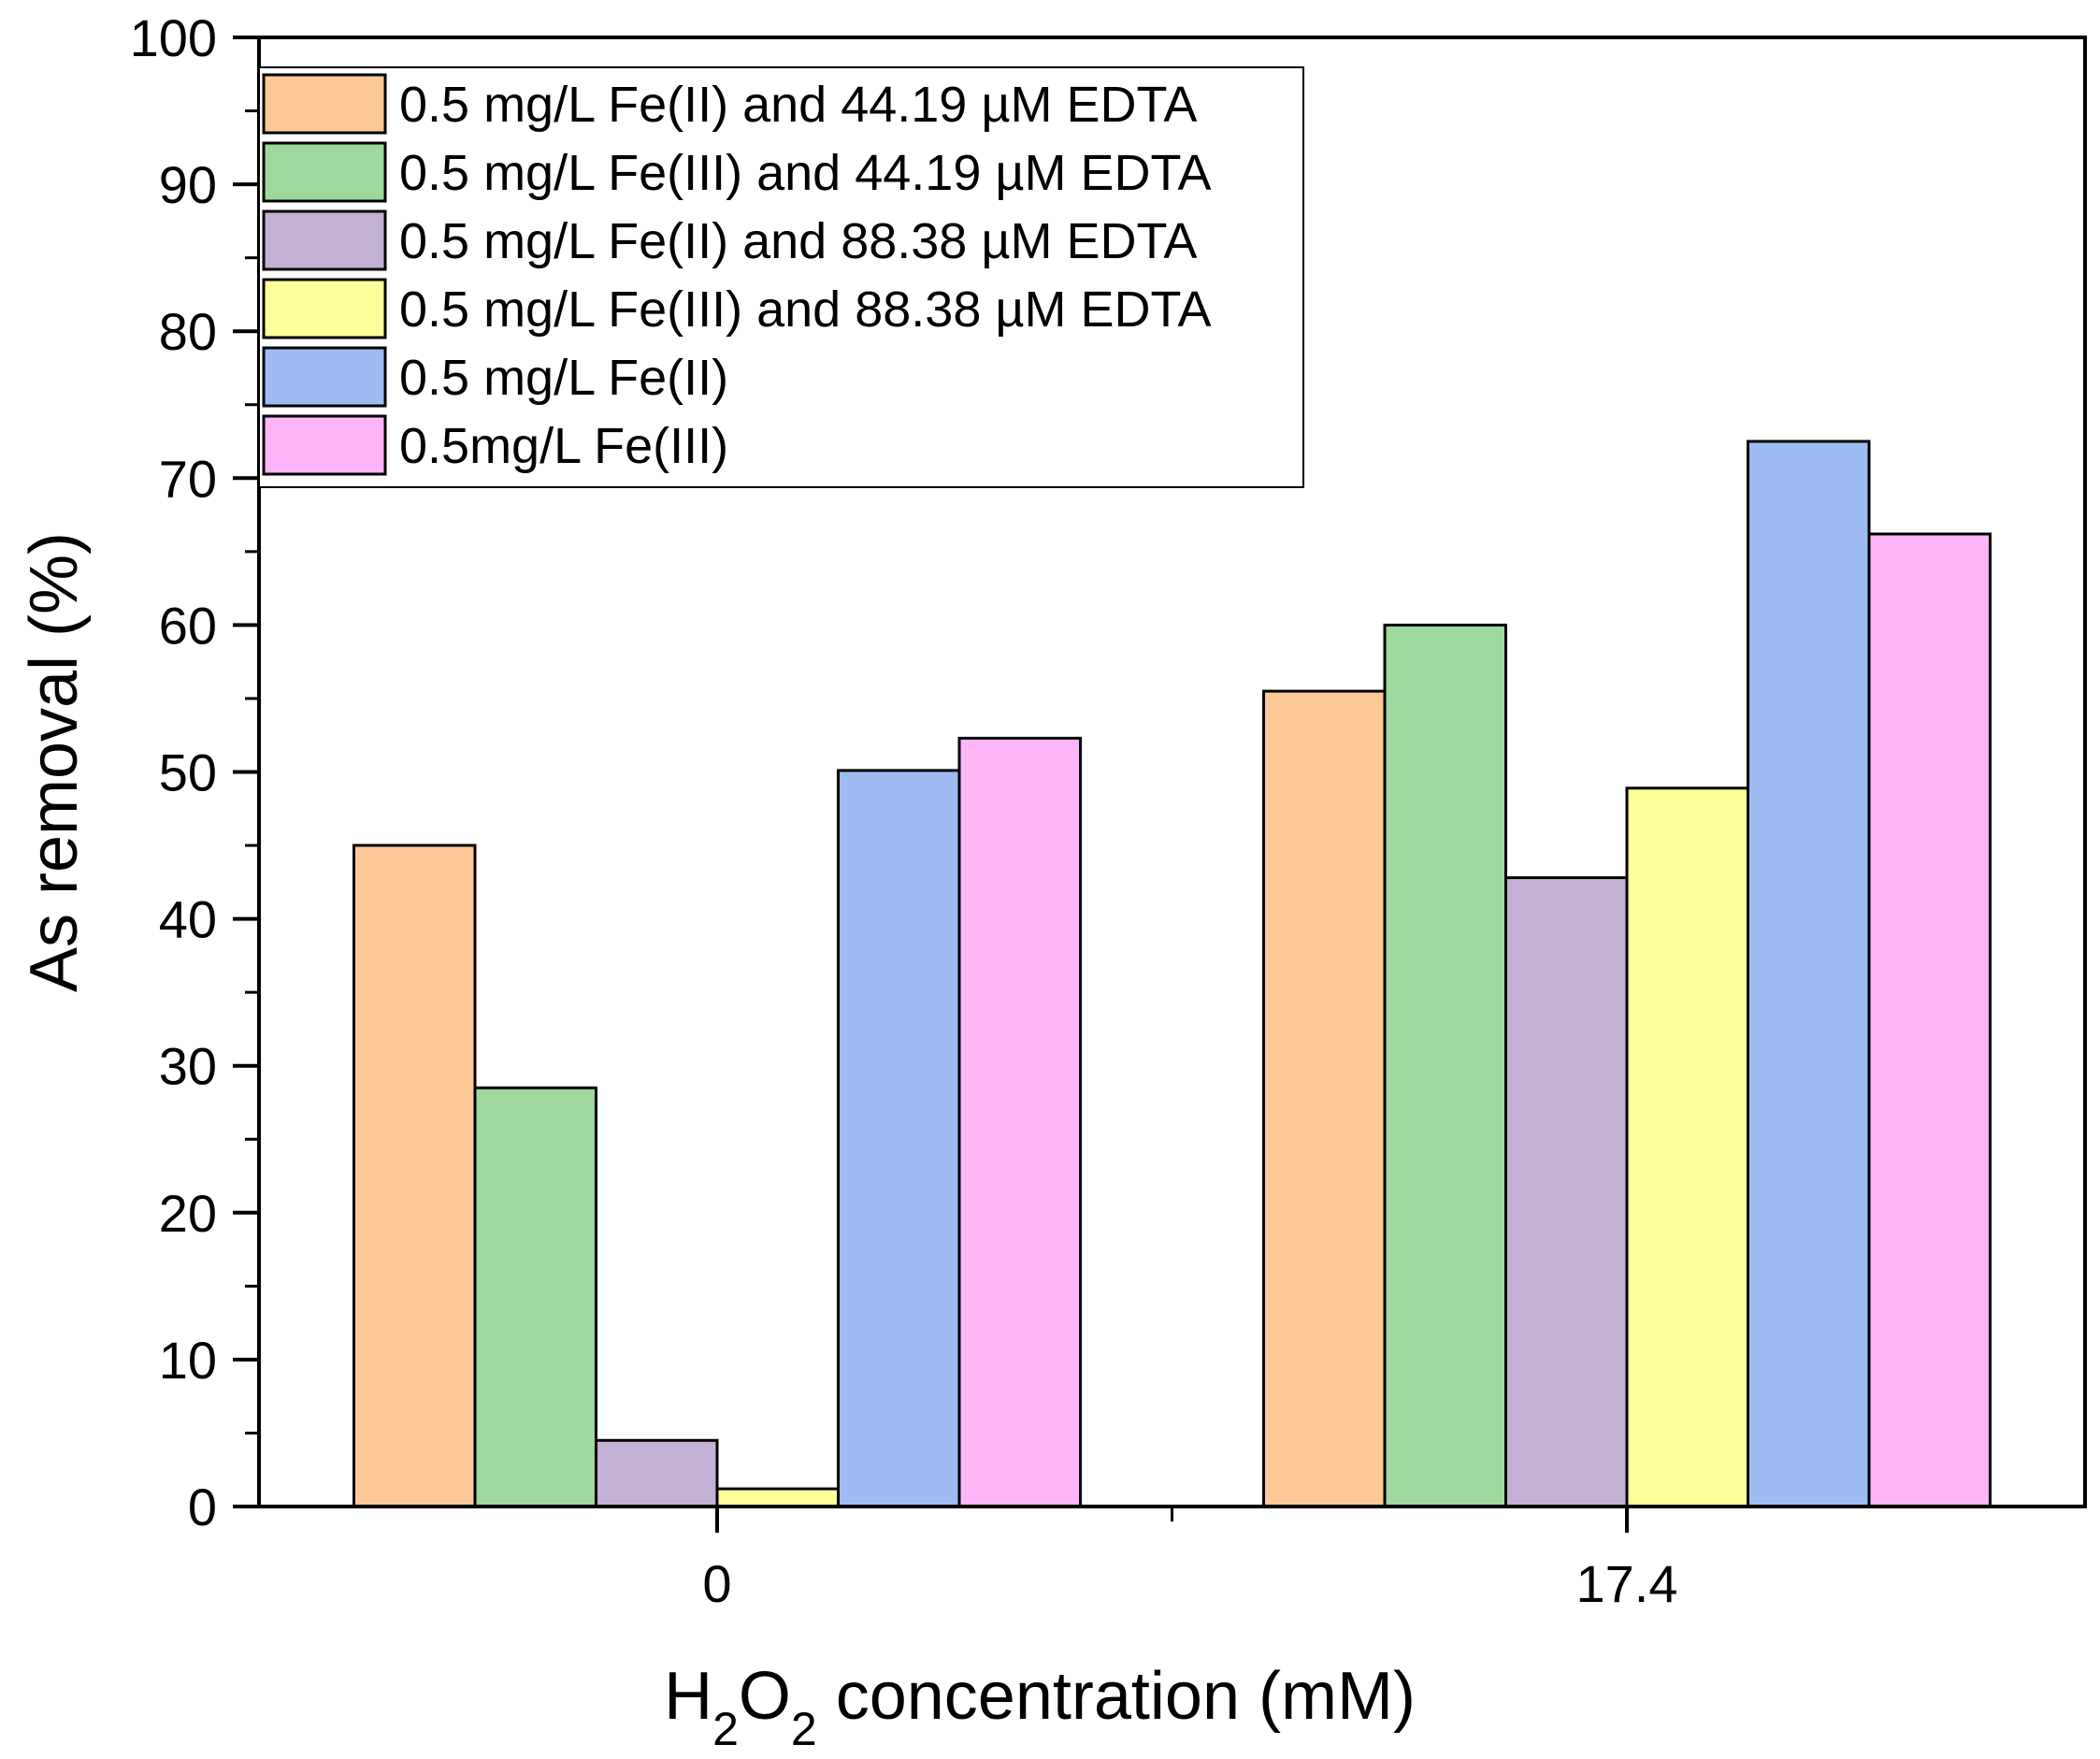 Image resolution: width=2100 pixels, height=1759 pixels. What do you see at coordinates (1040, 1707) in the screenshot?
I see `x-axis-title: H2O2 concentration (mM)` at bounding box center [1040, 1707].